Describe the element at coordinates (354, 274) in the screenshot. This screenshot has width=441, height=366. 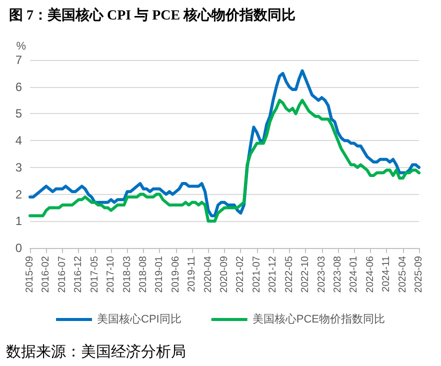
I see `x-tick-label: 2024-01` at that location.